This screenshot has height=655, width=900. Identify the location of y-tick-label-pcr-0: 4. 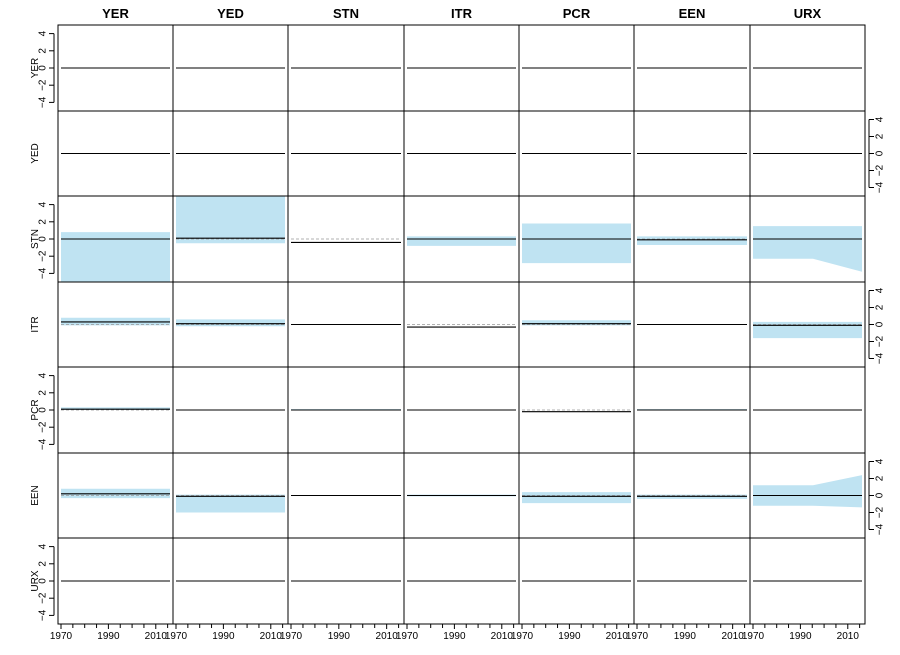
(43, 375).